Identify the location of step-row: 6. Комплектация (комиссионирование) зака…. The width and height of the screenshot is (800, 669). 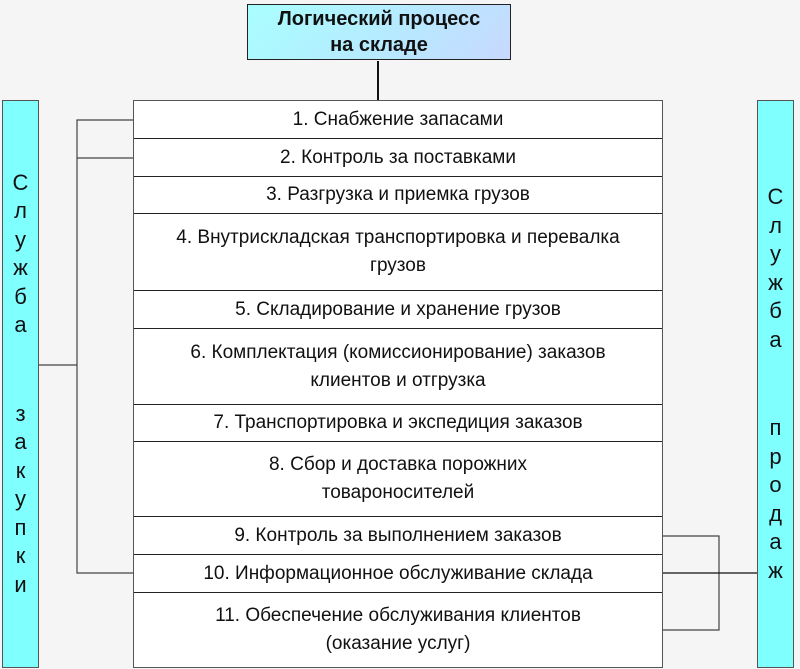
(398, 367).